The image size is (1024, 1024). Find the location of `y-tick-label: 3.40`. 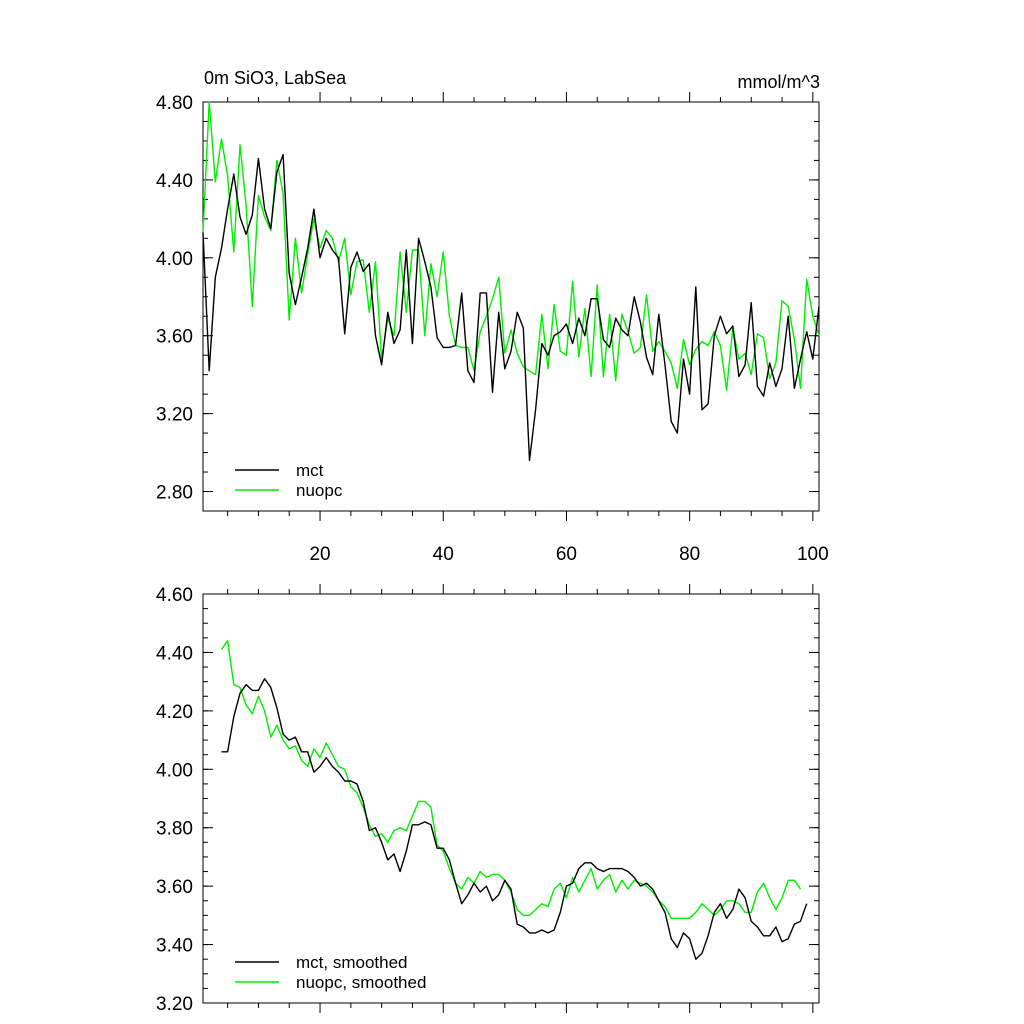

y-tick-label: 3.40 is located at coordinates (174, 946).